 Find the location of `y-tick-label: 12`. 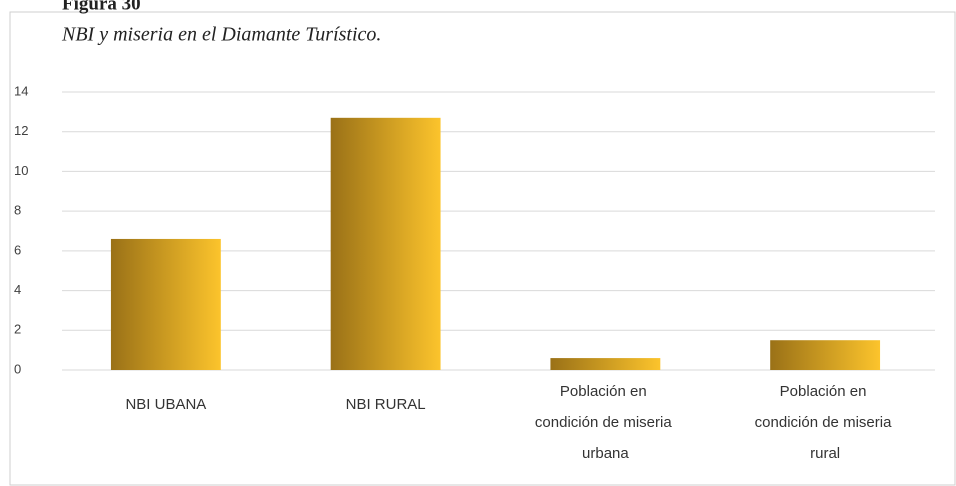

y-tick-label: 12 is located at coordinates (21, 130).